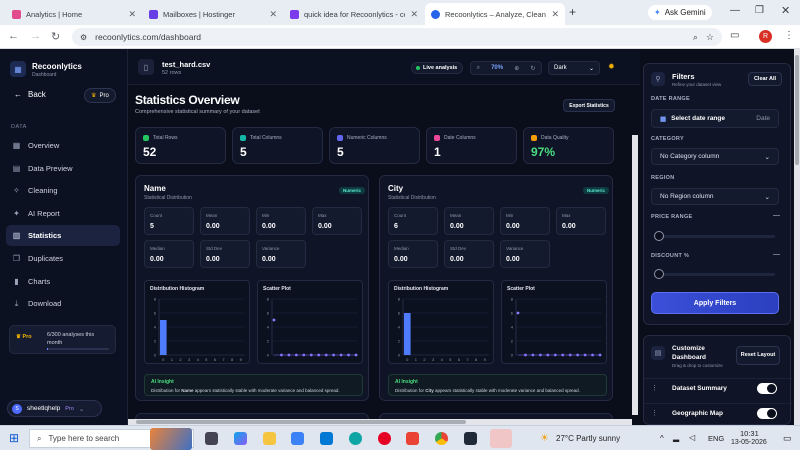 The width and height of the screenshot is (800, 450). What do you see at coordinates (63, 168) in the screenshot?
I see `sidebar-item-data-preview: ▤ Data Preview` at bounding box center [63, 168].